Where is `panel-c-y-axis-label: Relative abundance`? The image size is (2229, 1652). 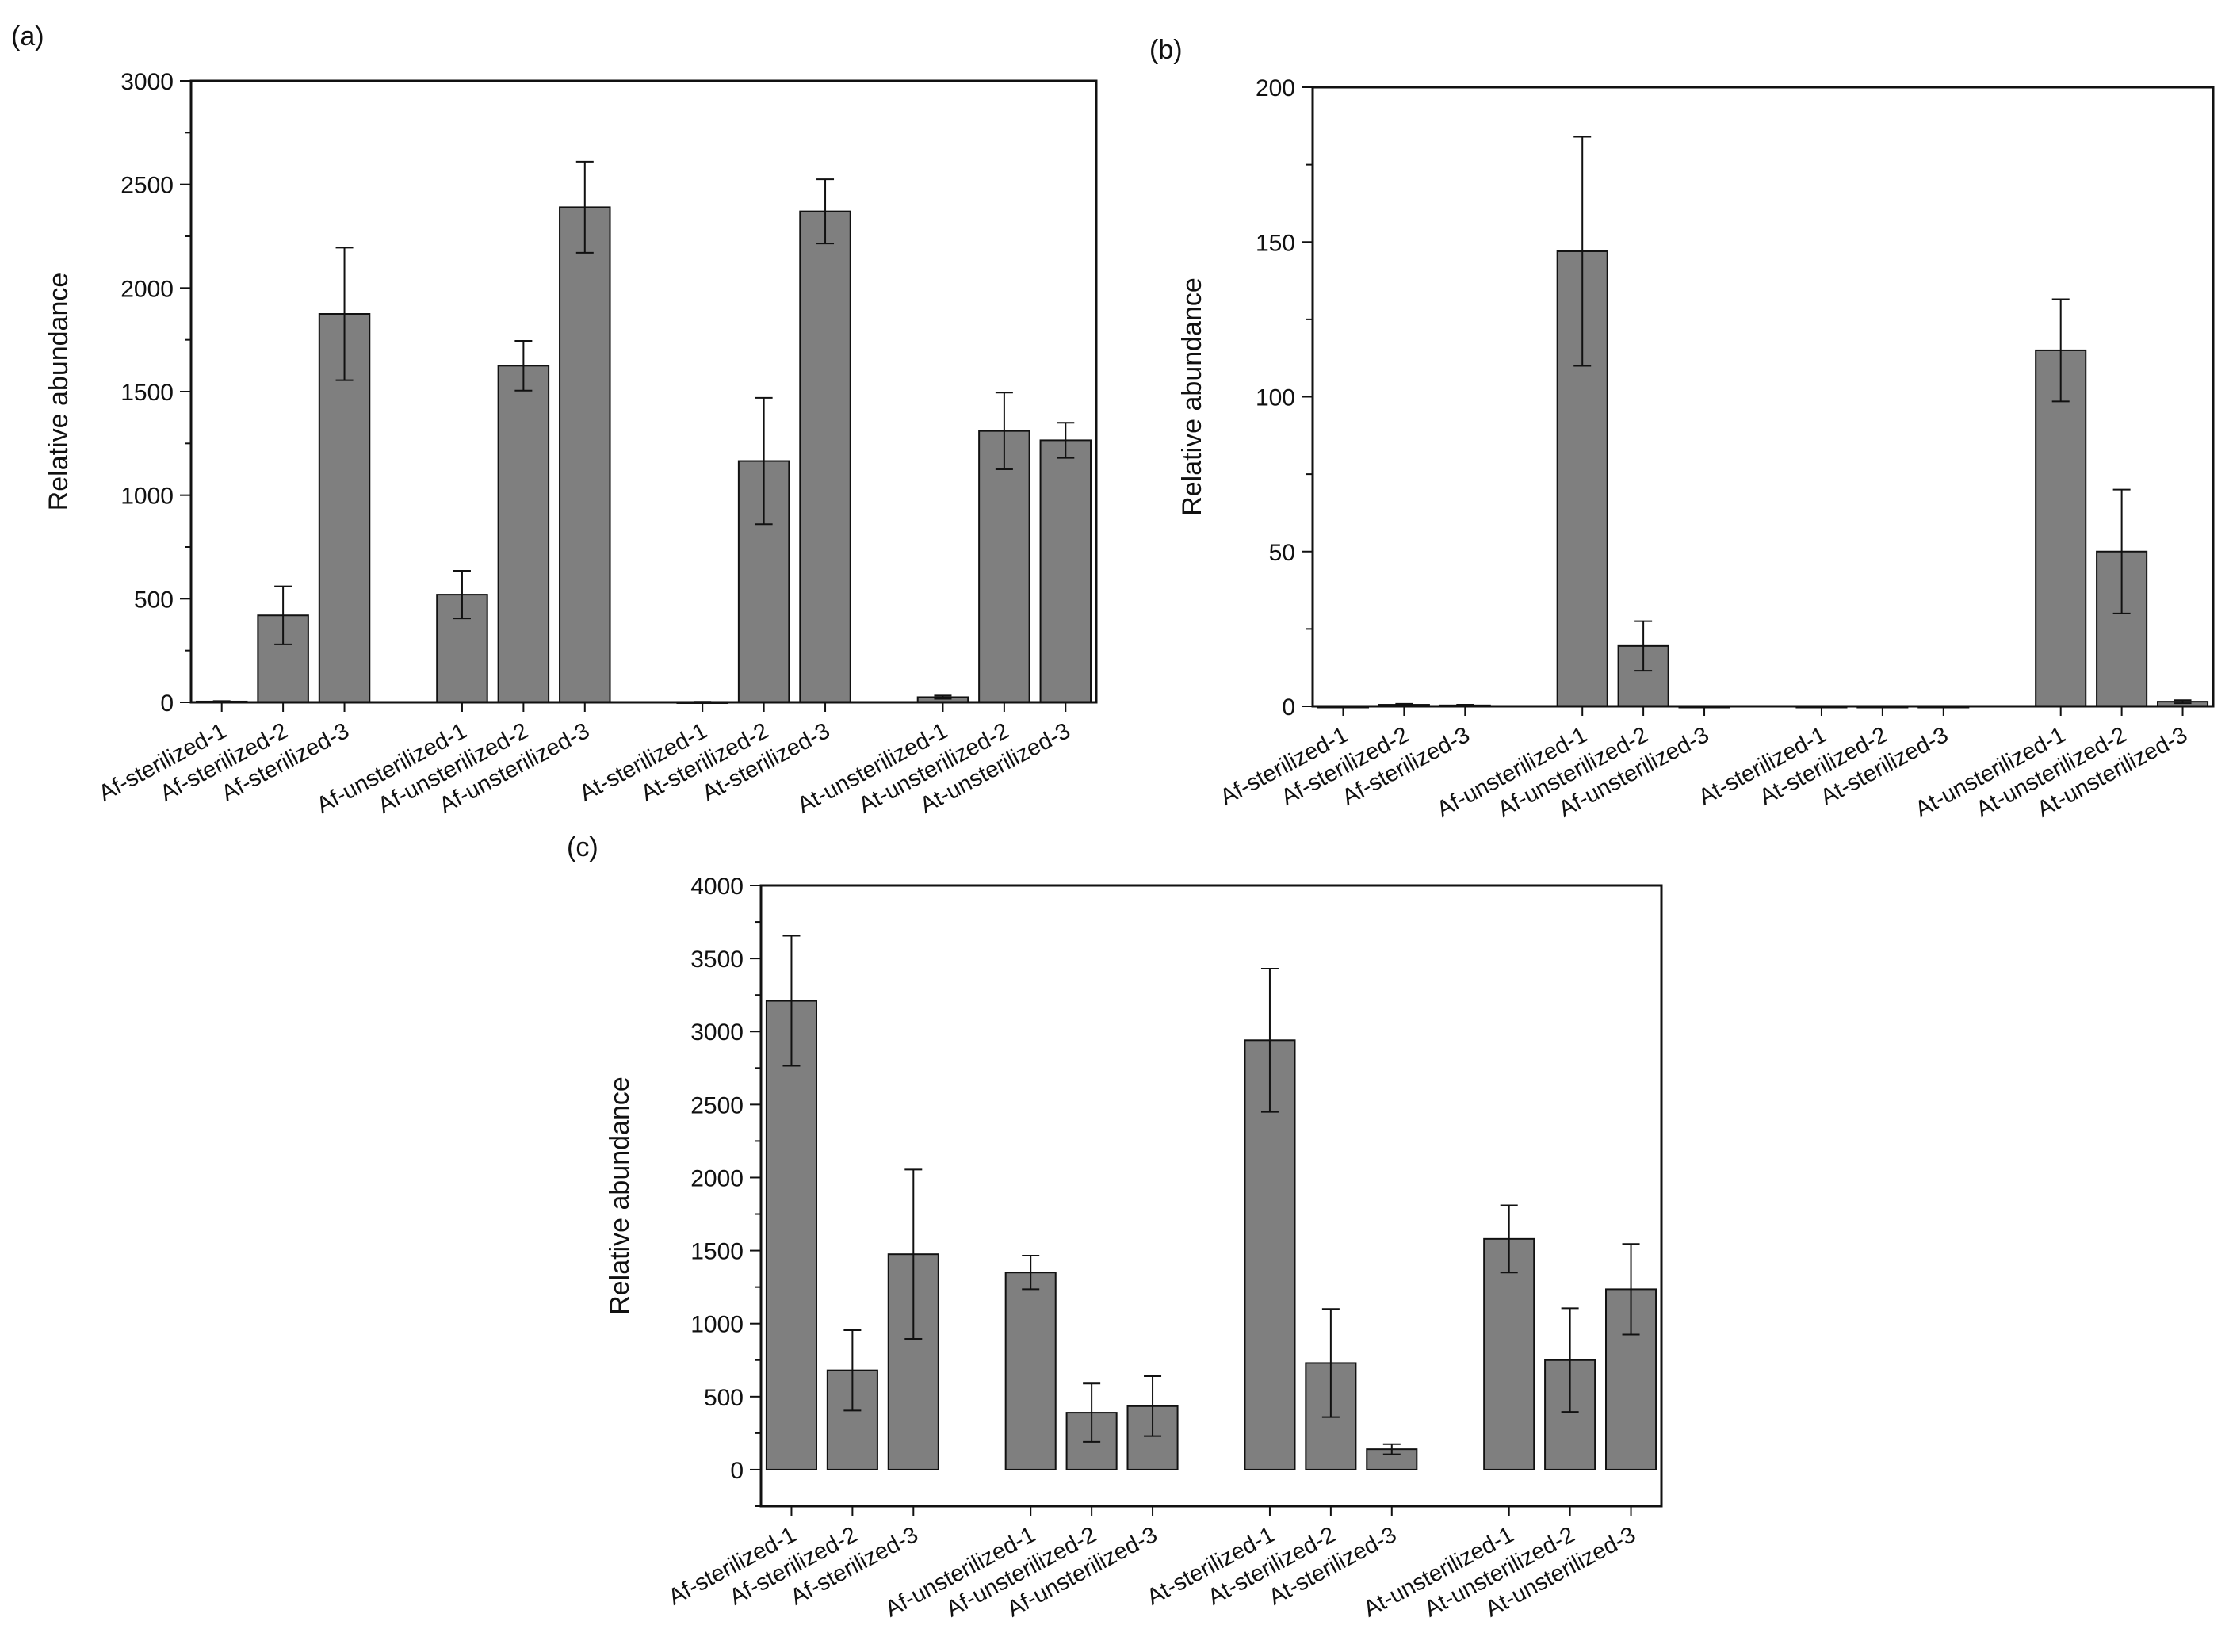 panel-c-y-axis-label: Relative abundance is located at coordinates (620, 1196).